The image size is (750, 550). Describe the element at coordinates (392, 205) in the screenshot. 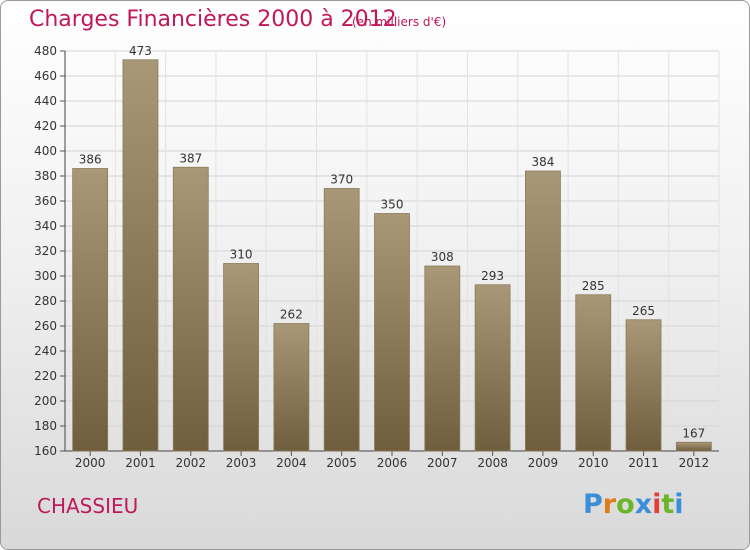

I see `bar-value-label: 350` at that location.